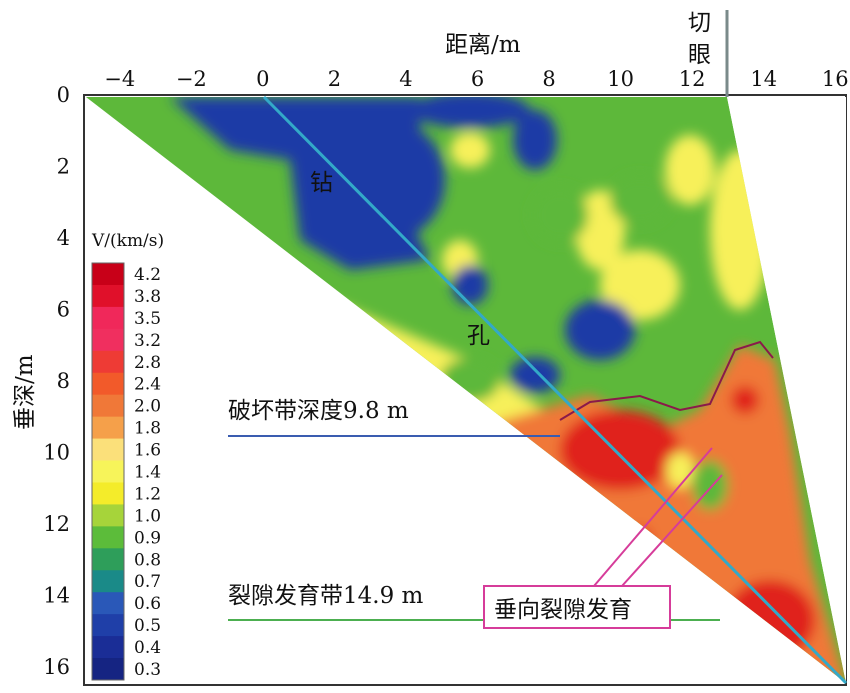 This screenshot has height=693, width=850. I want to click on x-tick-label: 6, so click(477, 79).